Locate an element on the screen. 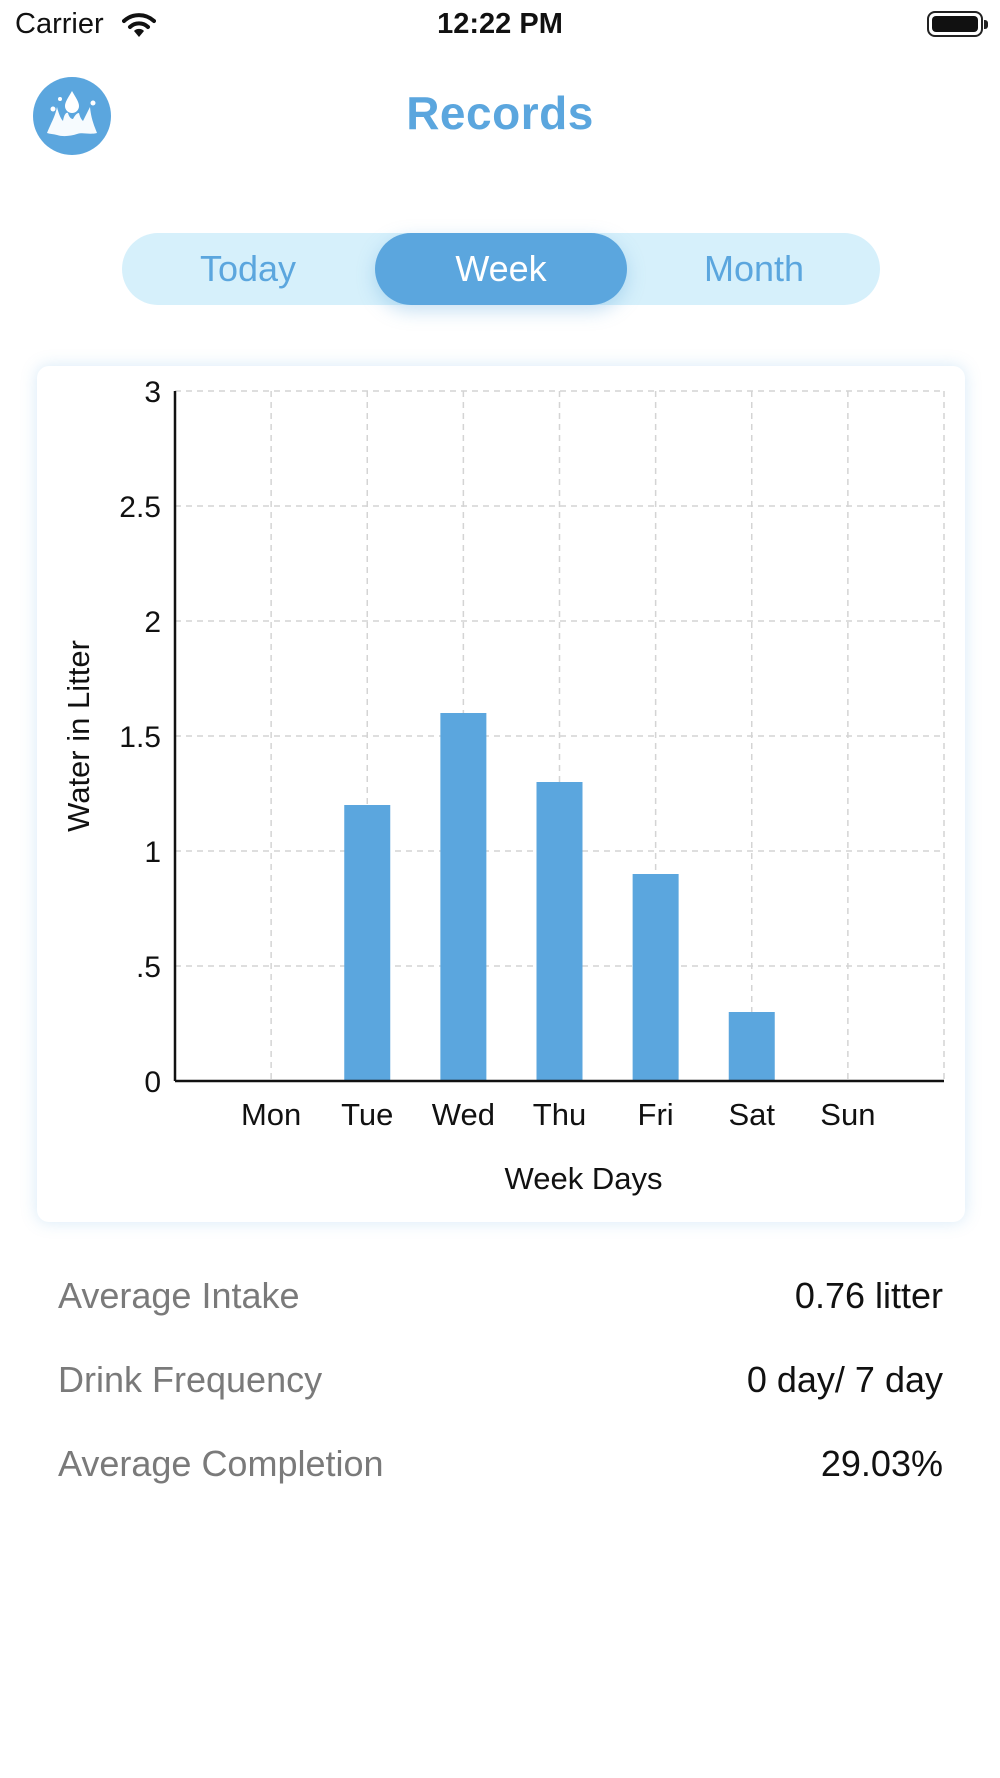  bar-wed is located at coordinates (463, 897).